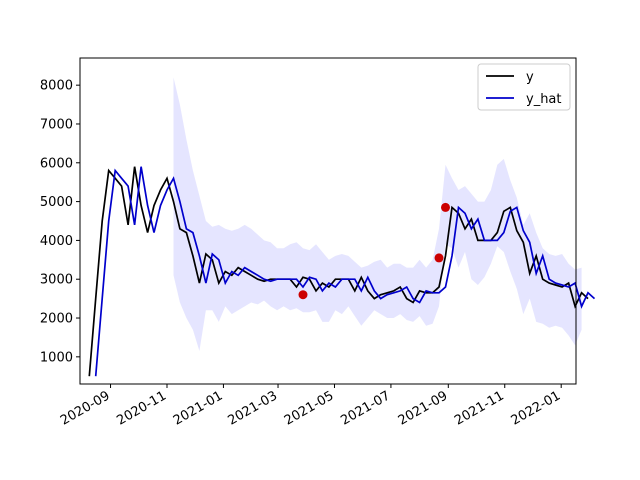 This screenshot has width=640, height=480. What do you see at coordinates (85, 408) in the screenshot?
I see `x-tick-label: 2020-09` at bounding box center [85, 408].